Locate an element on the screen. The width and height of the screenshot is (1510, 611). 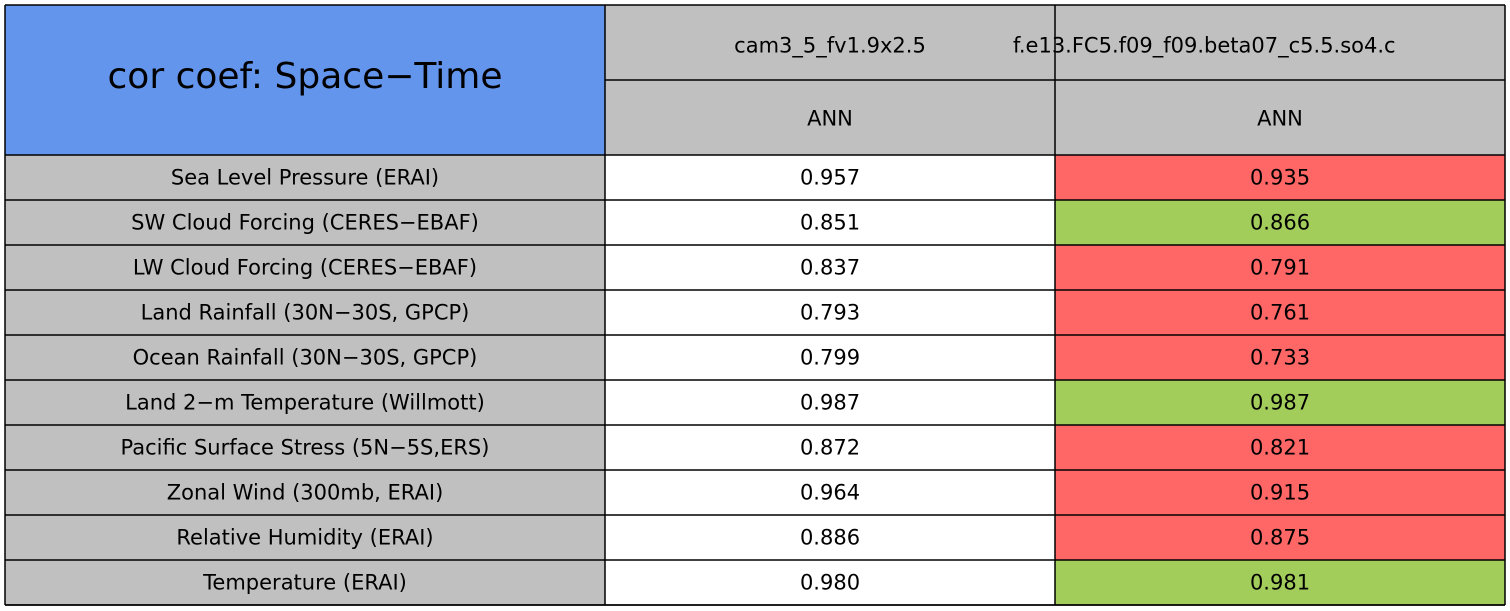
row-label: Zonal Wind (300mb, ERAI) is located at coordinates (305, 493).